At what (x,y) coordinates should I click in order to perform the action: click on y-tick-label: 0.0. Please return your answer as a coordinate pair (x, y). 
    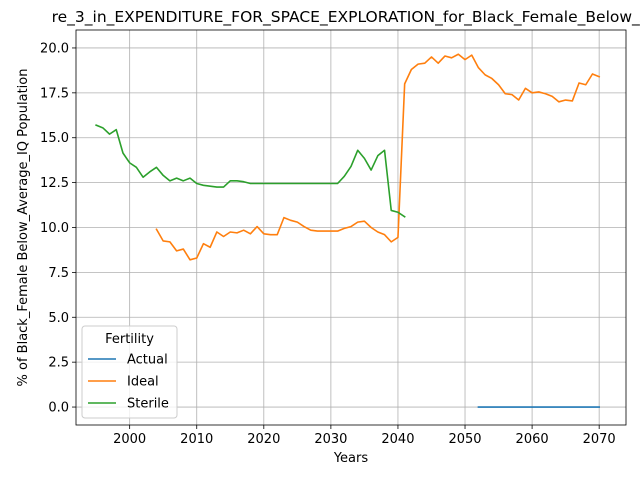
    Looking at the image, I should click on (58, 408).